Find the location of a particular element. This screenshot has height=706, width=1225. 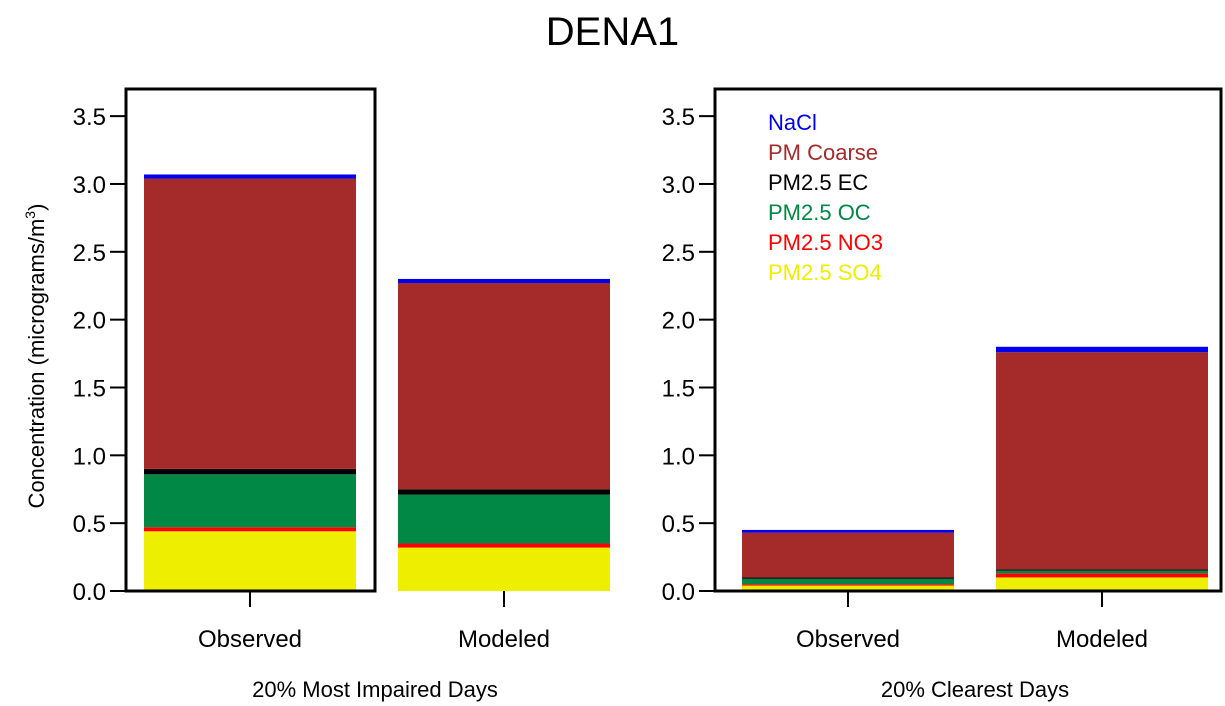

x-axis-label: 20% Clearest Days is located at coordinates (975, 689).